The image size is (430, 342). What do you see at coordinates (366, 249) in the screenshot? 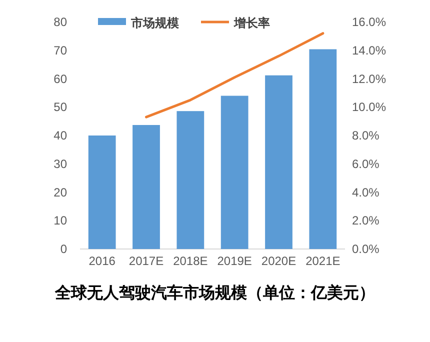
I see `y2-tick-label: 0.0%` at bounding box center [366, 249].